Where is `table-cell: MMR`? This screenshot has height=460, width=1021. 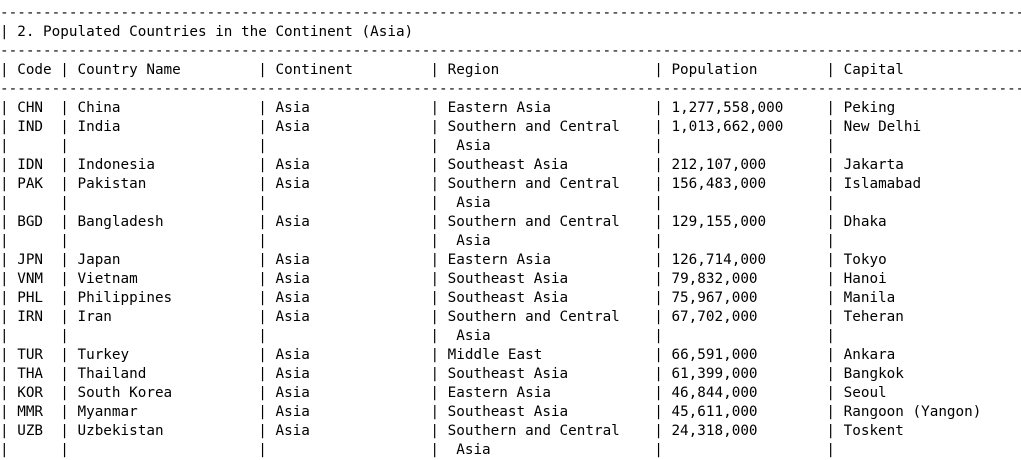 table-cell: MMR is located at coordinates (30, 412).